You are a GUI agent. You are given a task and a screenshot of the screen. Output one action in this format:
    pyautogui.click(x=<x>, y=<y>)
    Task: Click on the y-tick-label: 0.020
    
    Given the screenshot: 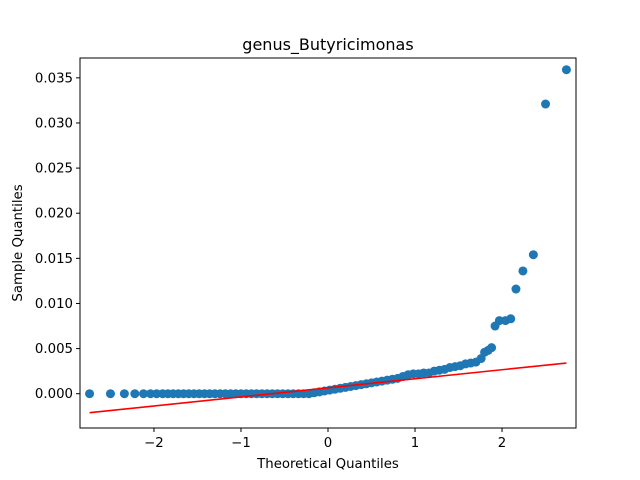 What is the action you would take?
    pyautogui.click(x=54, y=214)
    